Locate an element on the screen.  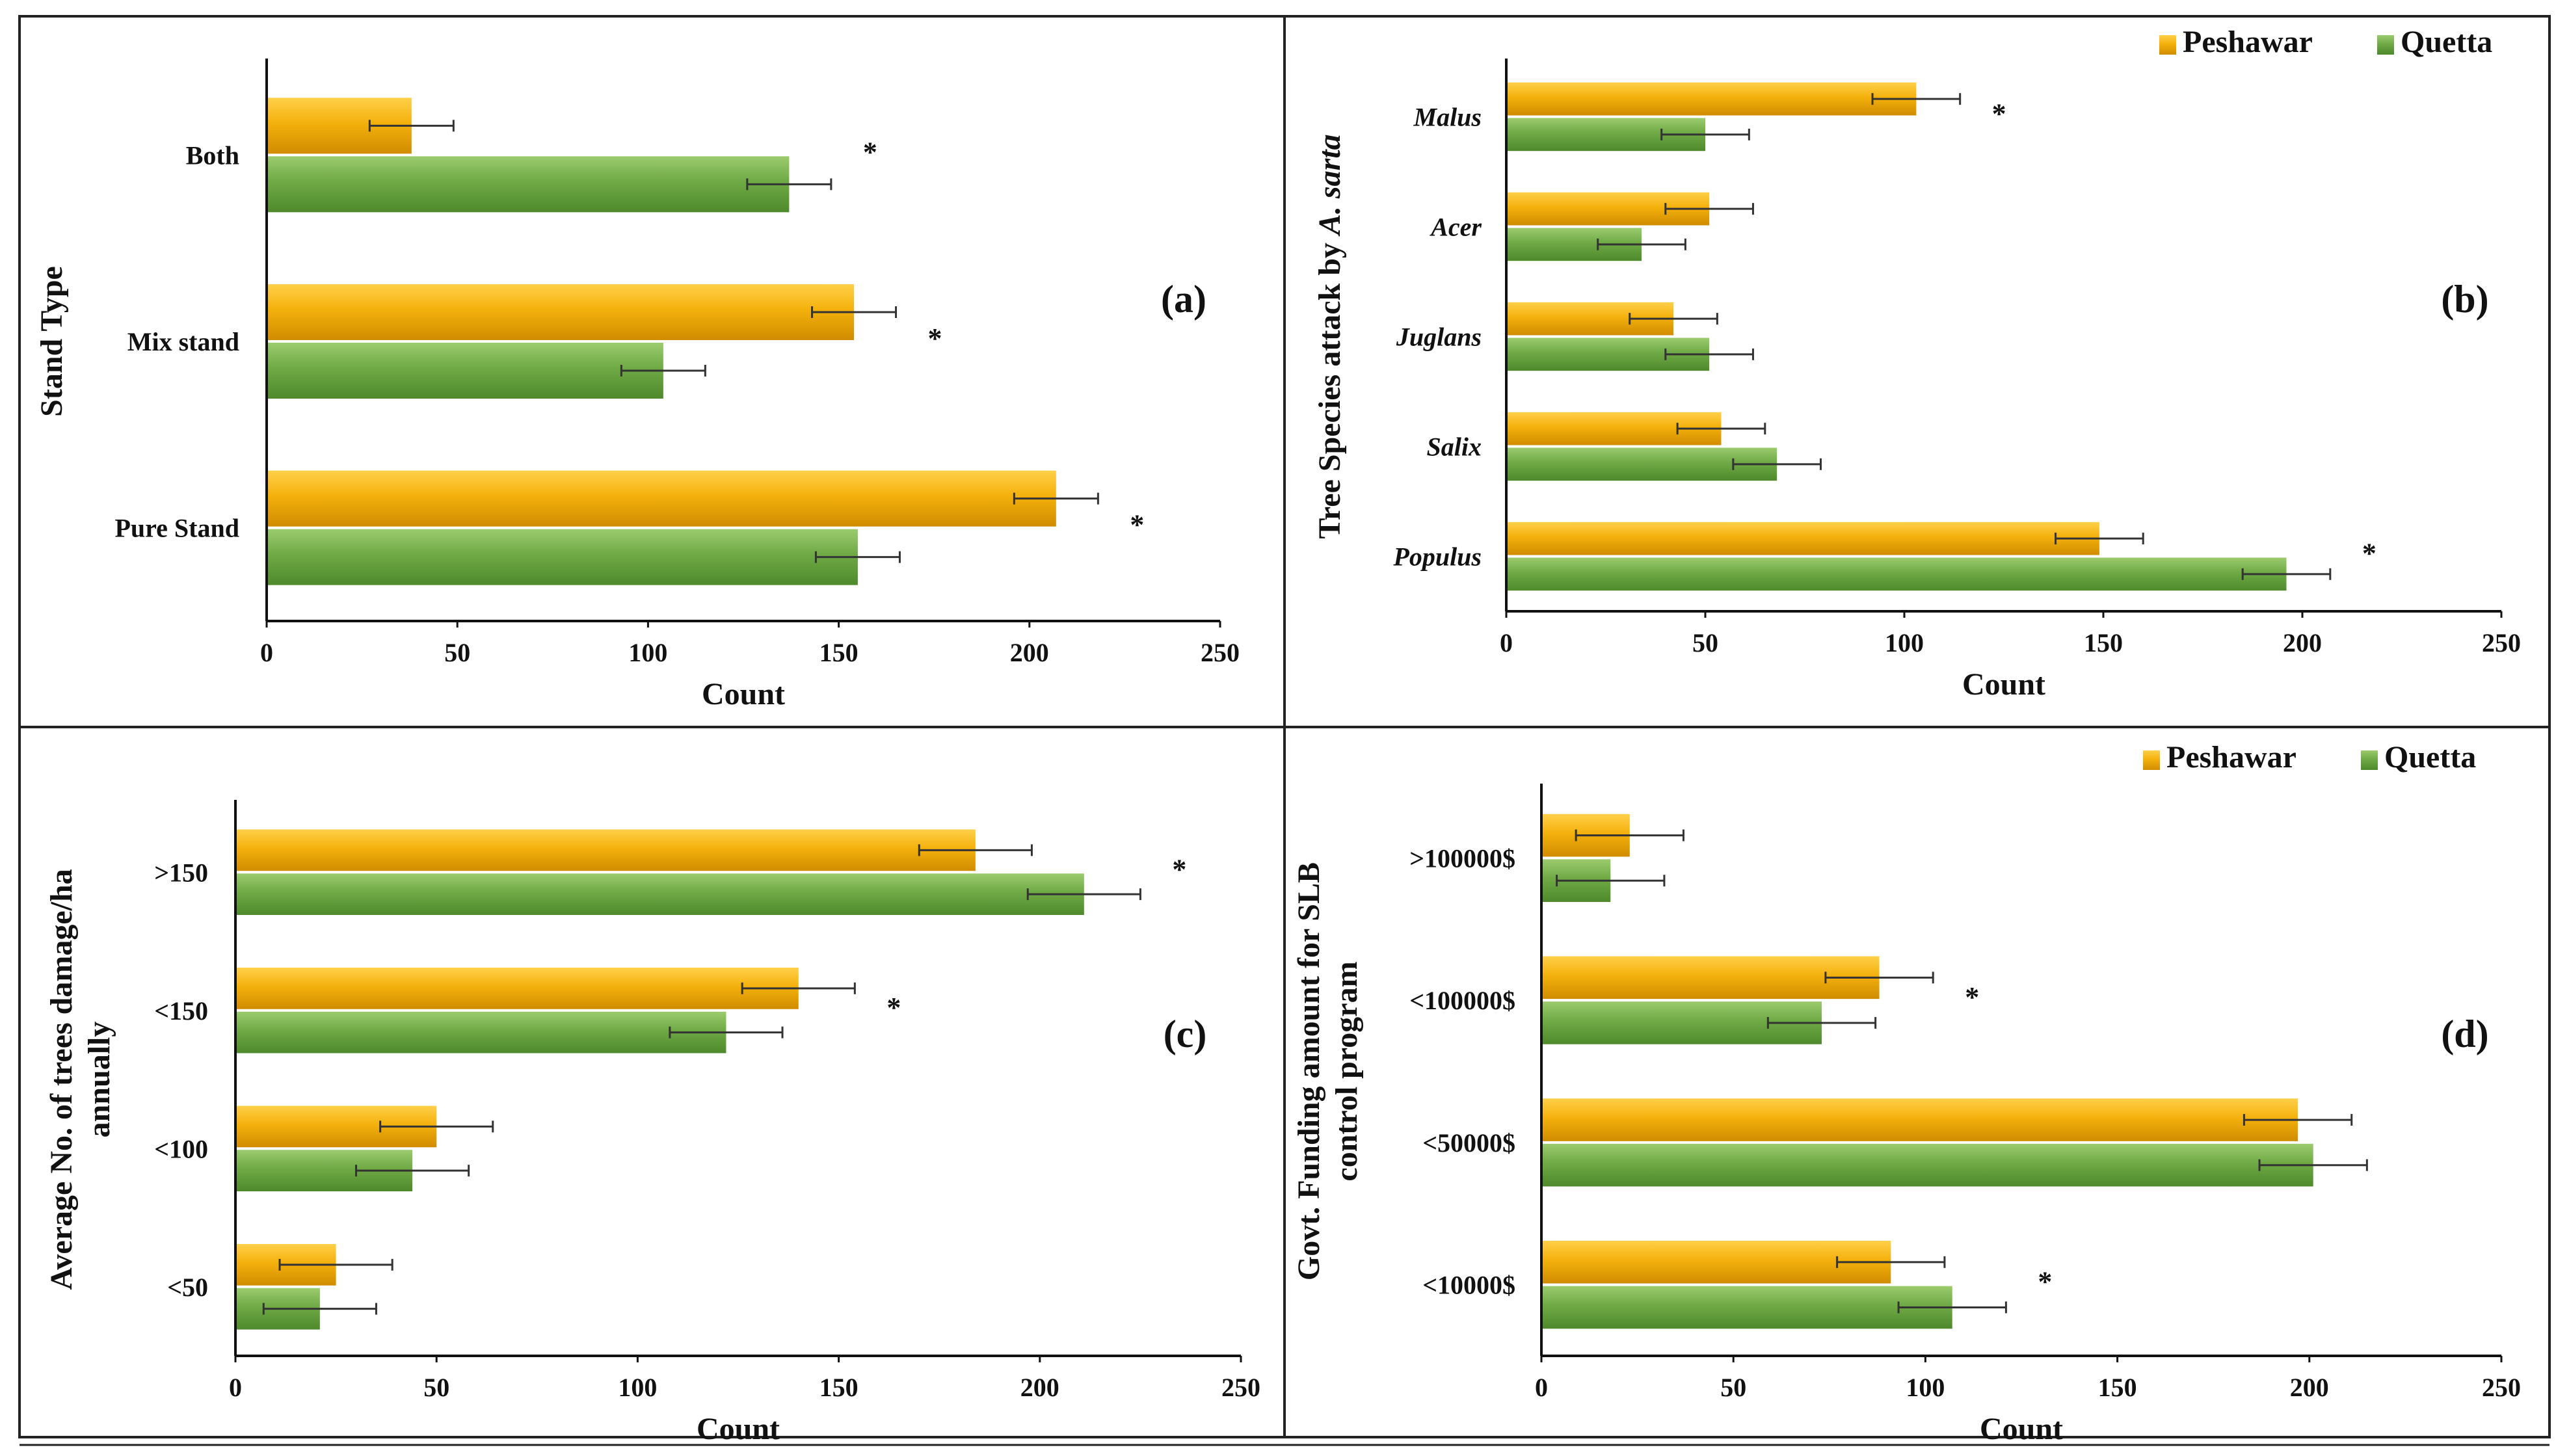
category-label: <100000$ is located at coordinates (1462, 1001).